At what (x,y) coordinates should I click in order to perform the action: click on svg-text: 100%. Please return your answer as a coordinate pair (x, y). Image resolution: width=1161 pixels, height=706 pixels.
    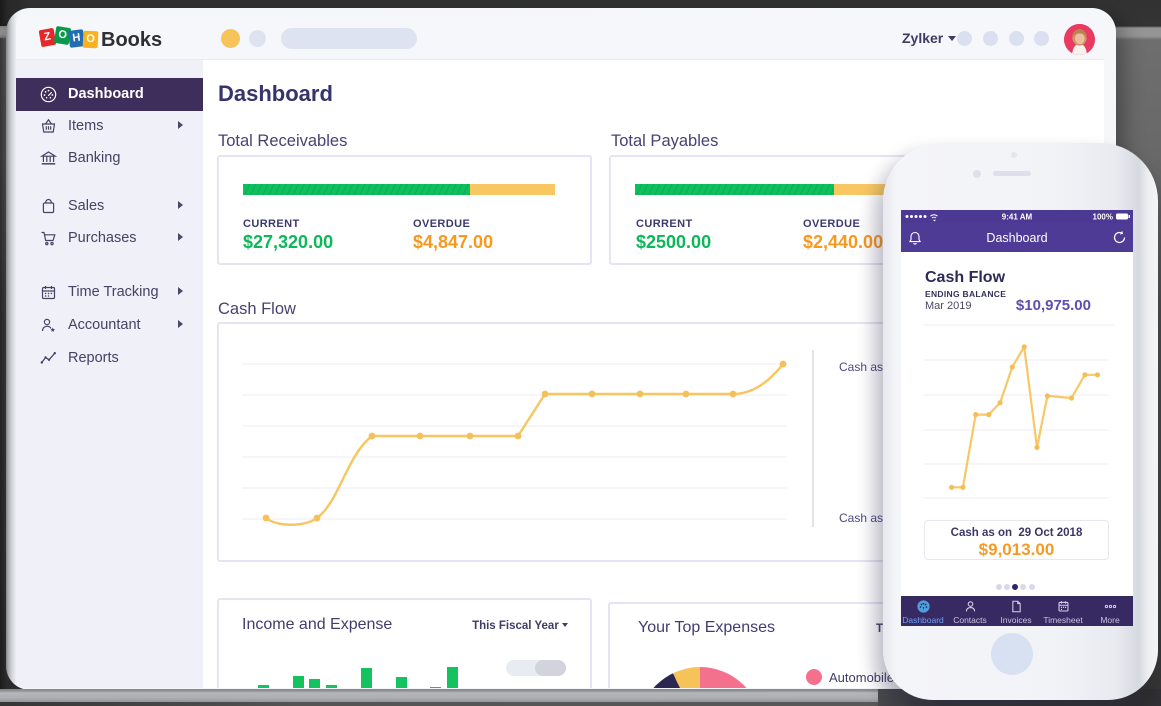
    Looking at the image, I should click on (1103, 217).